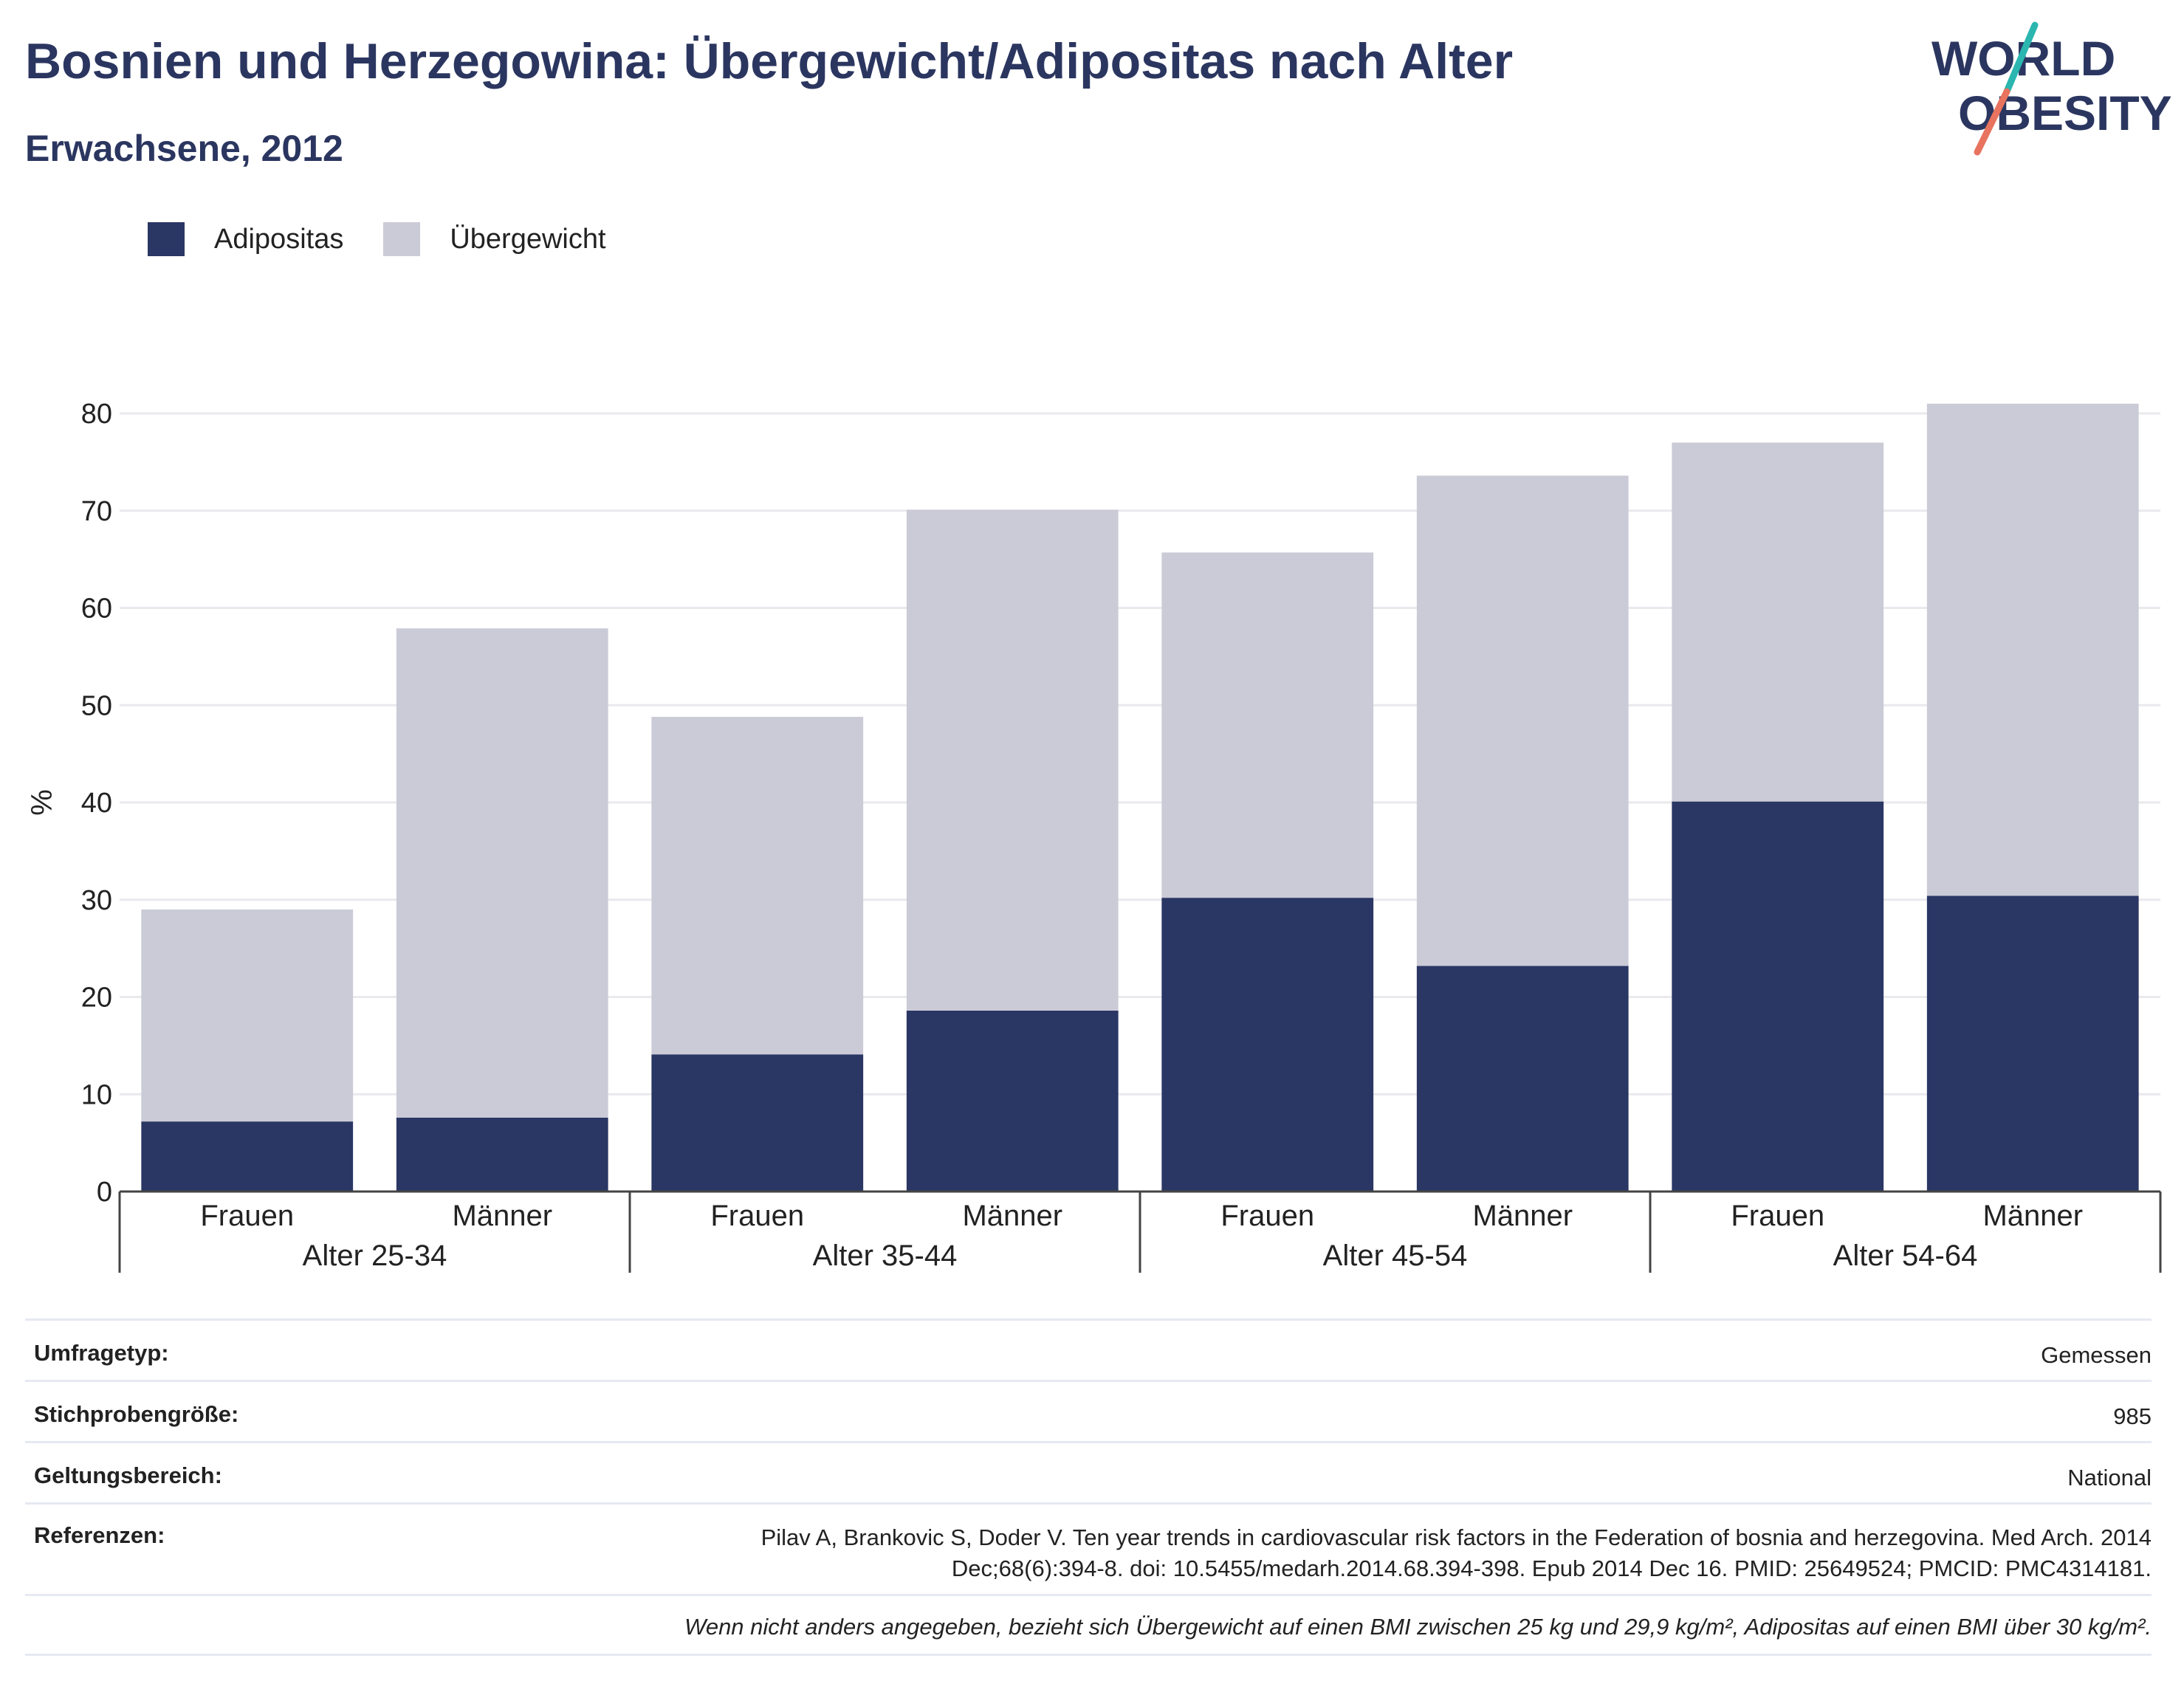 The height and width of the screenshot is (1695, 2184). I want to click on legend-item-uebergewicht: Übergewicht, so click(495, 239).